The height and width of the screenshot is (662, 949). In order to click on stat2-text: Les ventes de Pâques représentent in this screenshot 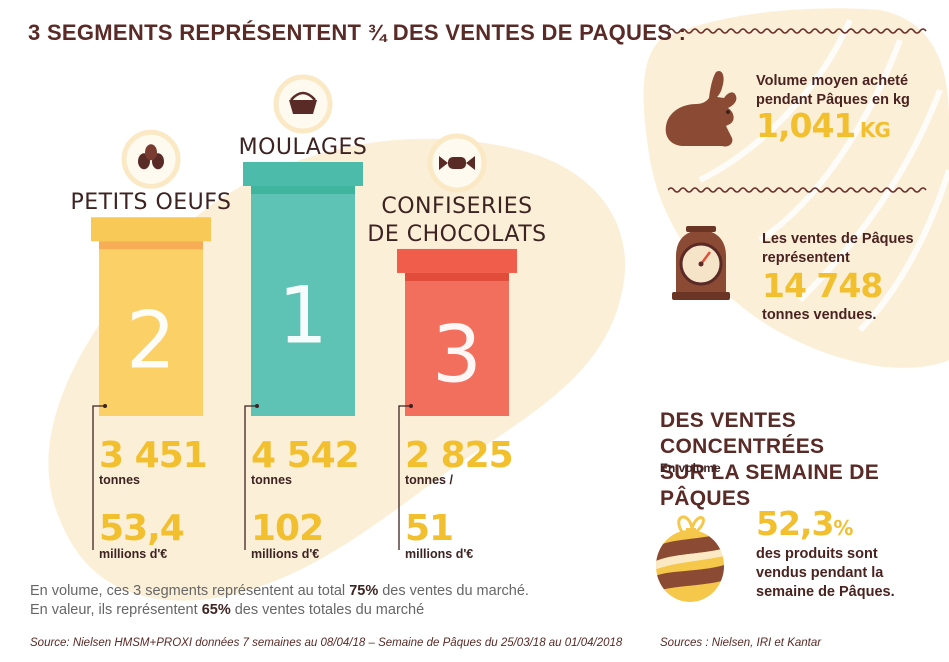, I will do `click(838, 248)`.